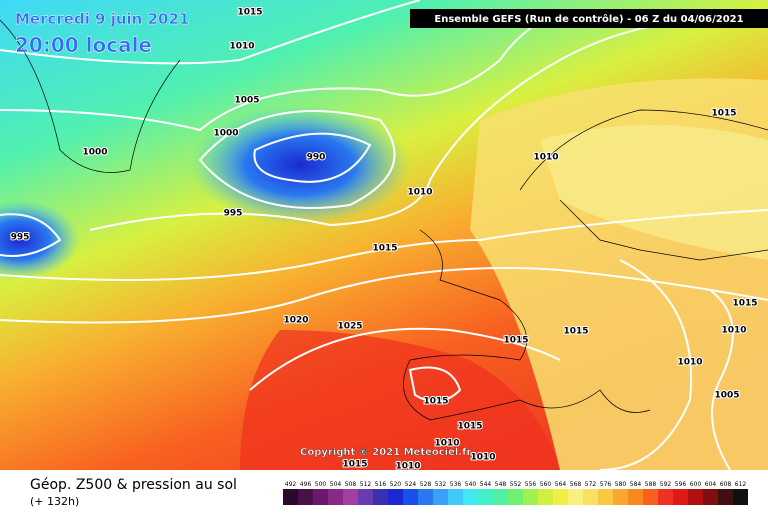 The image size is (768, 517). Describe the element at coordinates (295, 321) in the screenshot. I see `isobar-label: 1020` at that location.